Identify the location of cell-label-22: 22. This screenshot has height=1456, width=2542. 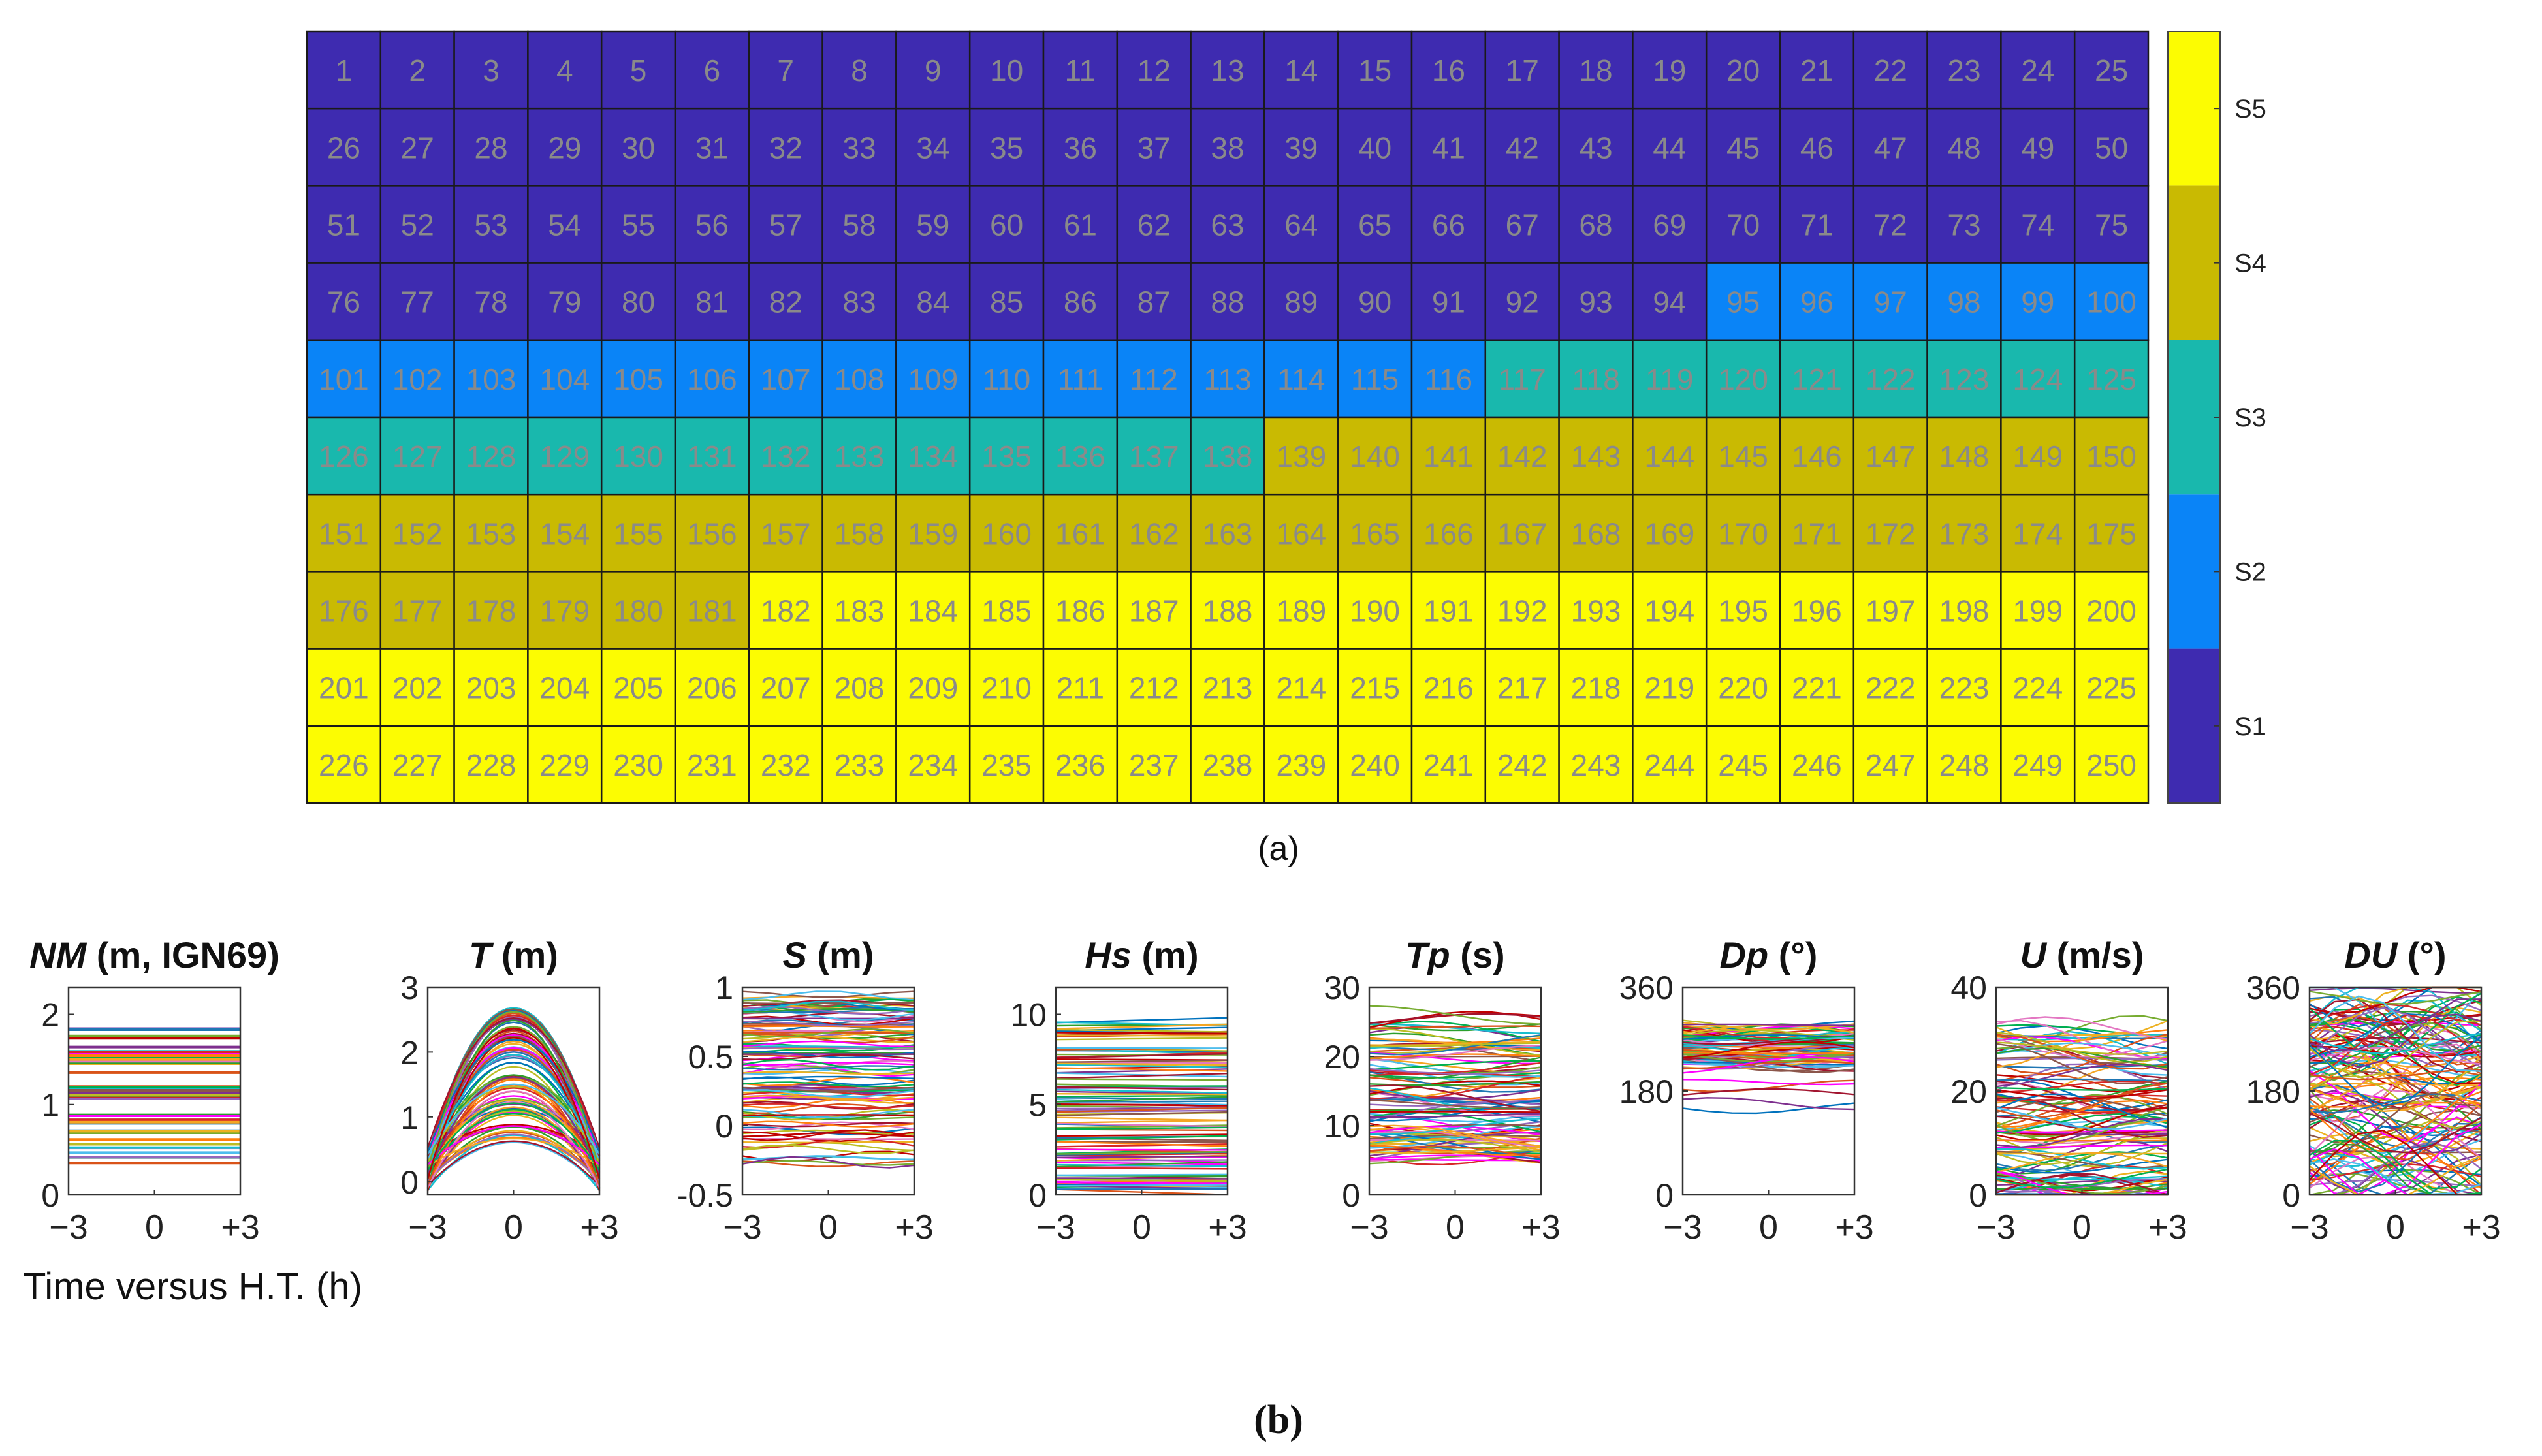
(1890, 70).